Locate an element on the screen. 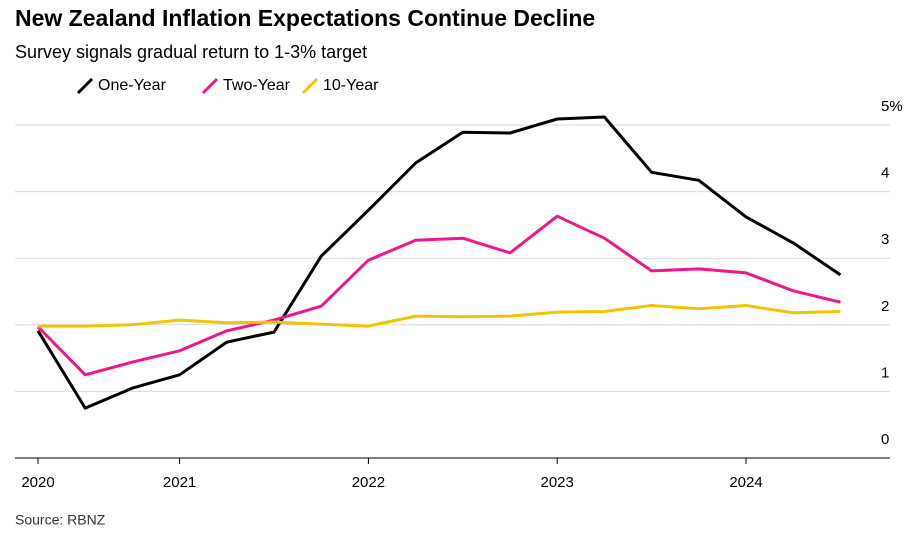 The image size is (923, 543). legend-label: Two-Year is located at coordinates (257, 85).